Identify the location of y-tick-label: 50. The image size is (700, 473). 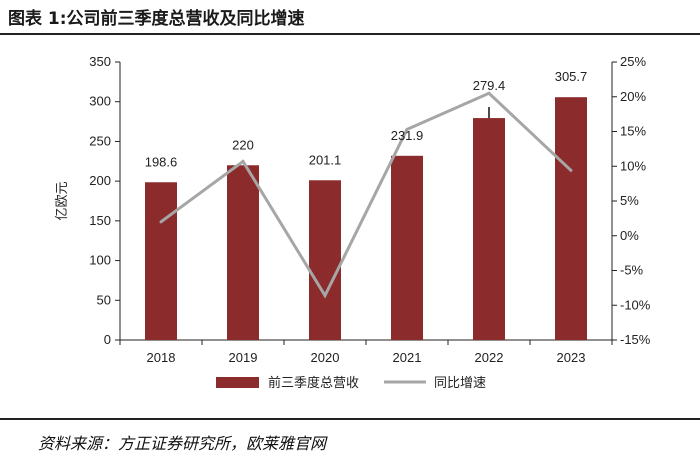
(104, 299).